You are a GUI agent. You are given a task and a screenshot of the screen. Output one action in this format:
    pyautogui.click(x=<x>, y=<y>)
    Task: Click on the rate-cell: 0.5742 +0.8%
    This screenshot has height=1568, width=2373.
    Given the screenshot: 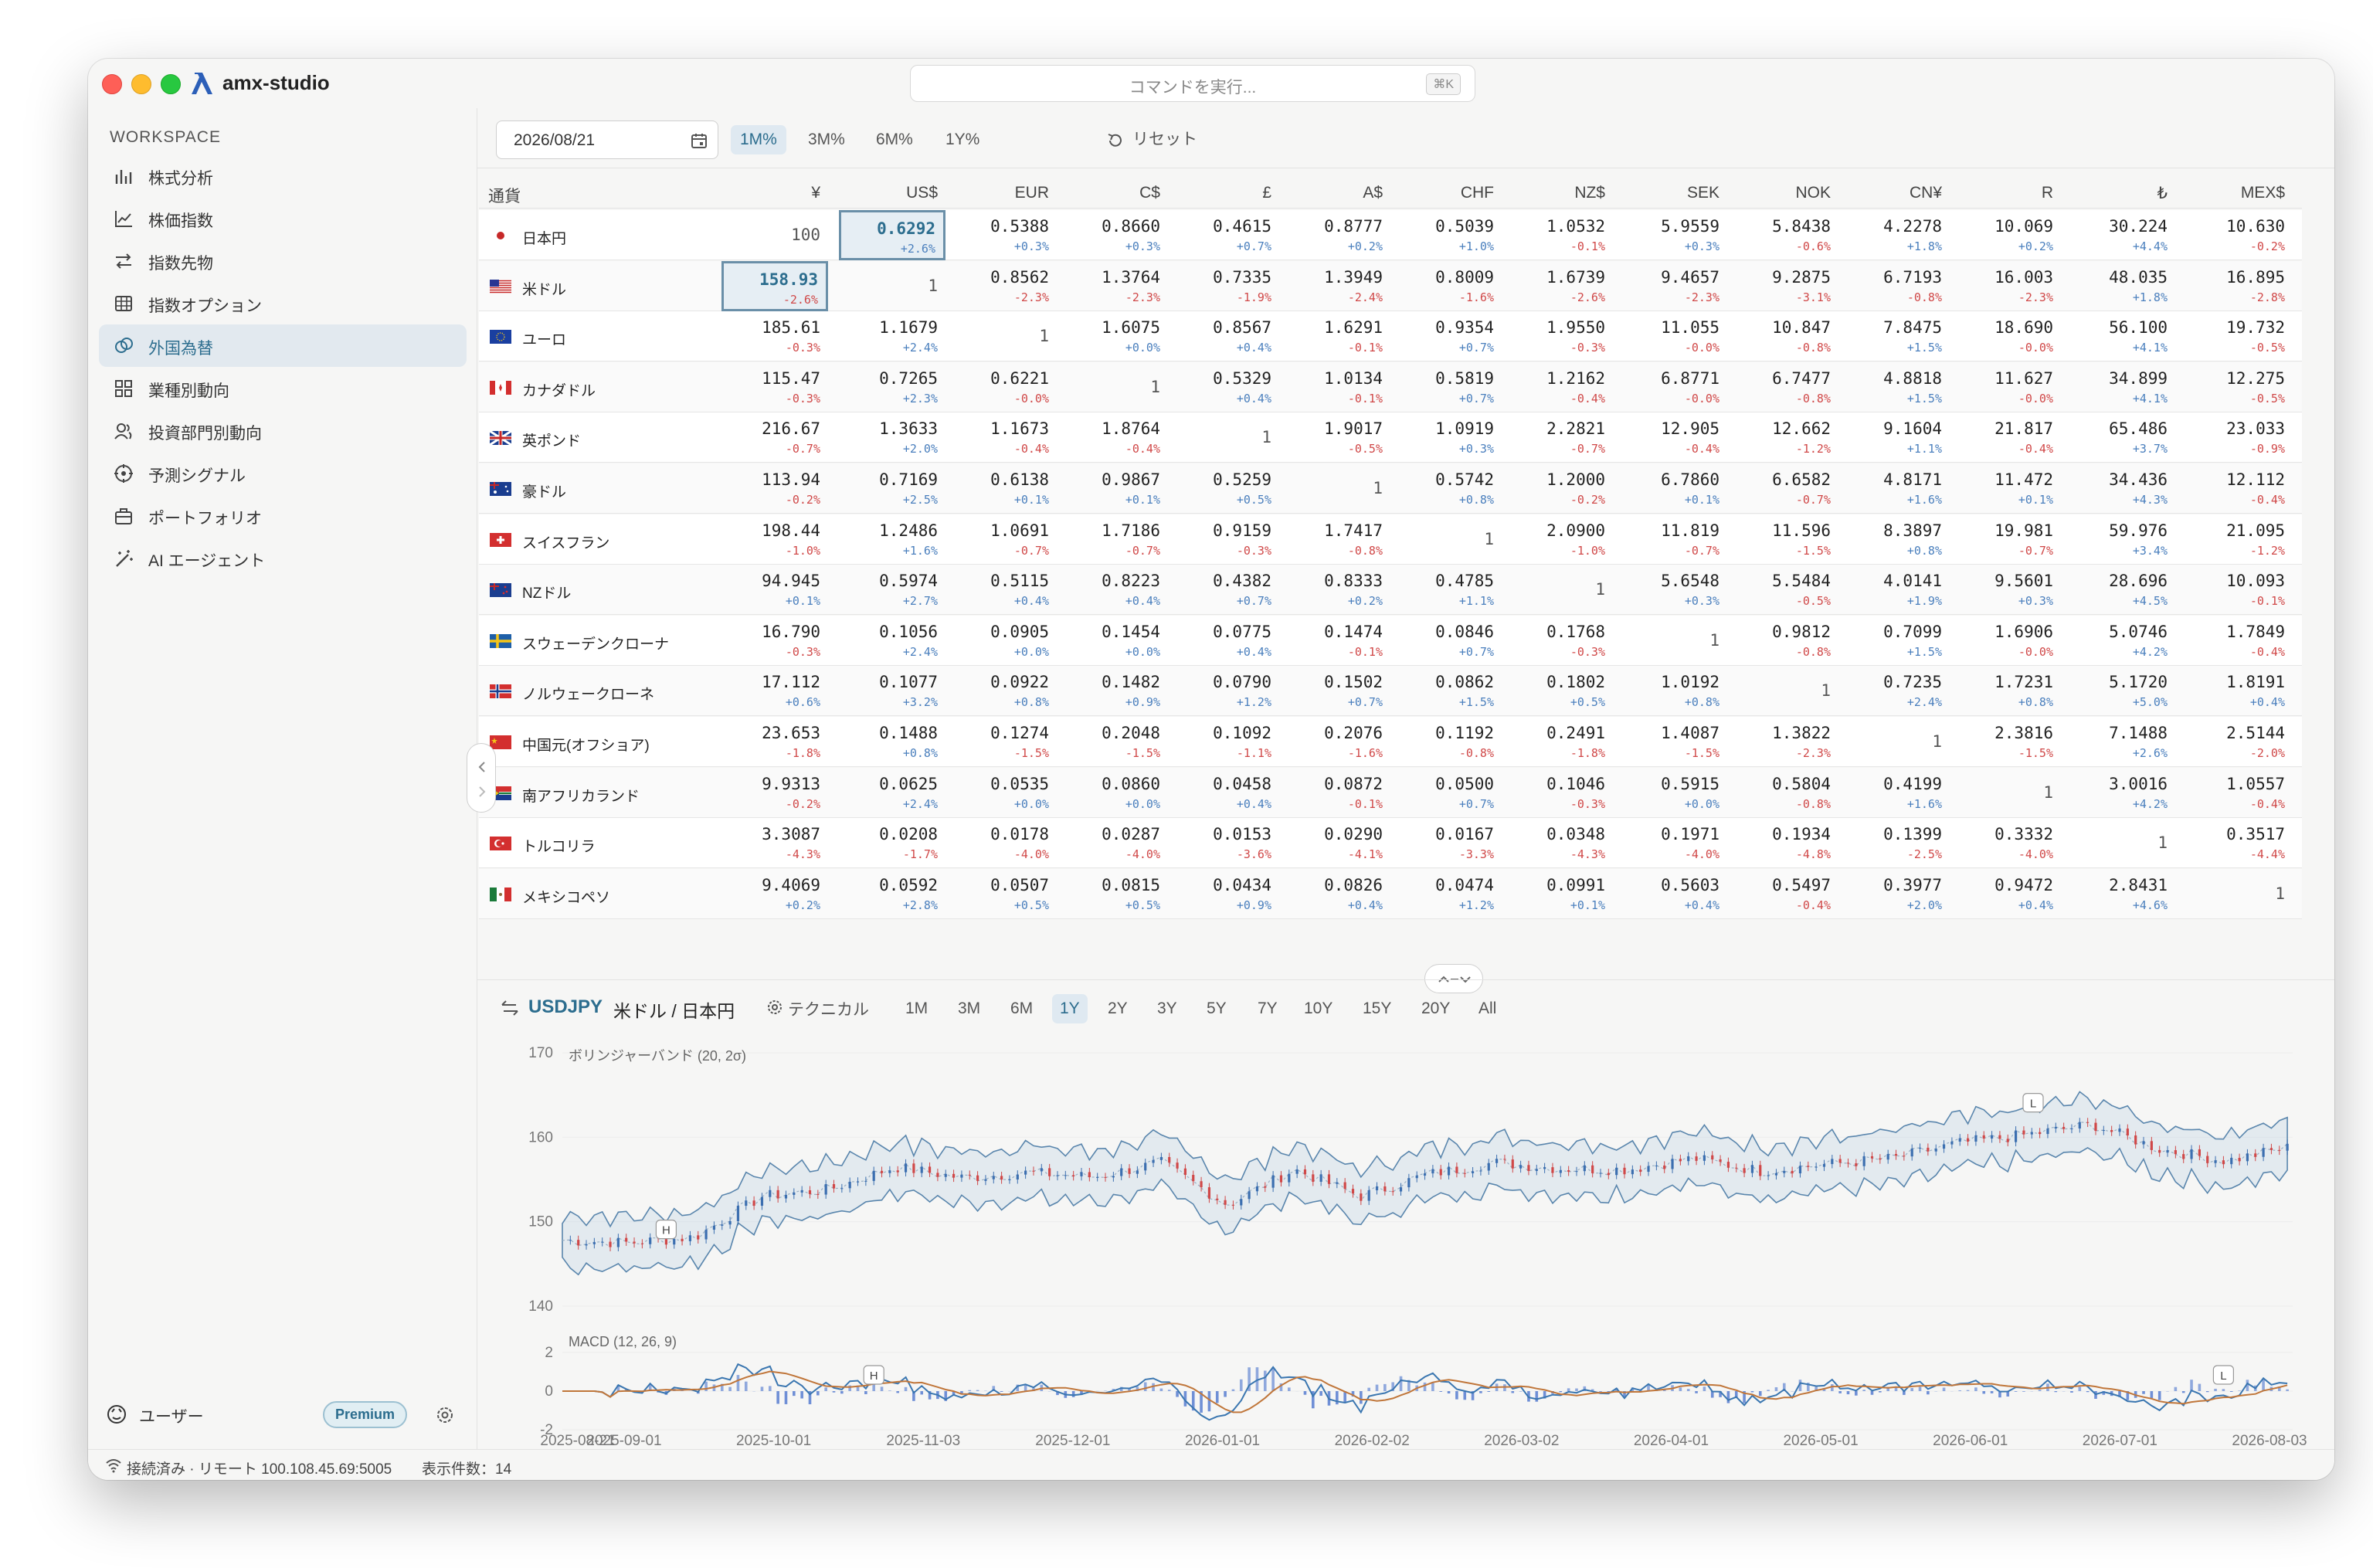 What is the action you would take?
    pyautogui.click(x=1448, y=489)
    